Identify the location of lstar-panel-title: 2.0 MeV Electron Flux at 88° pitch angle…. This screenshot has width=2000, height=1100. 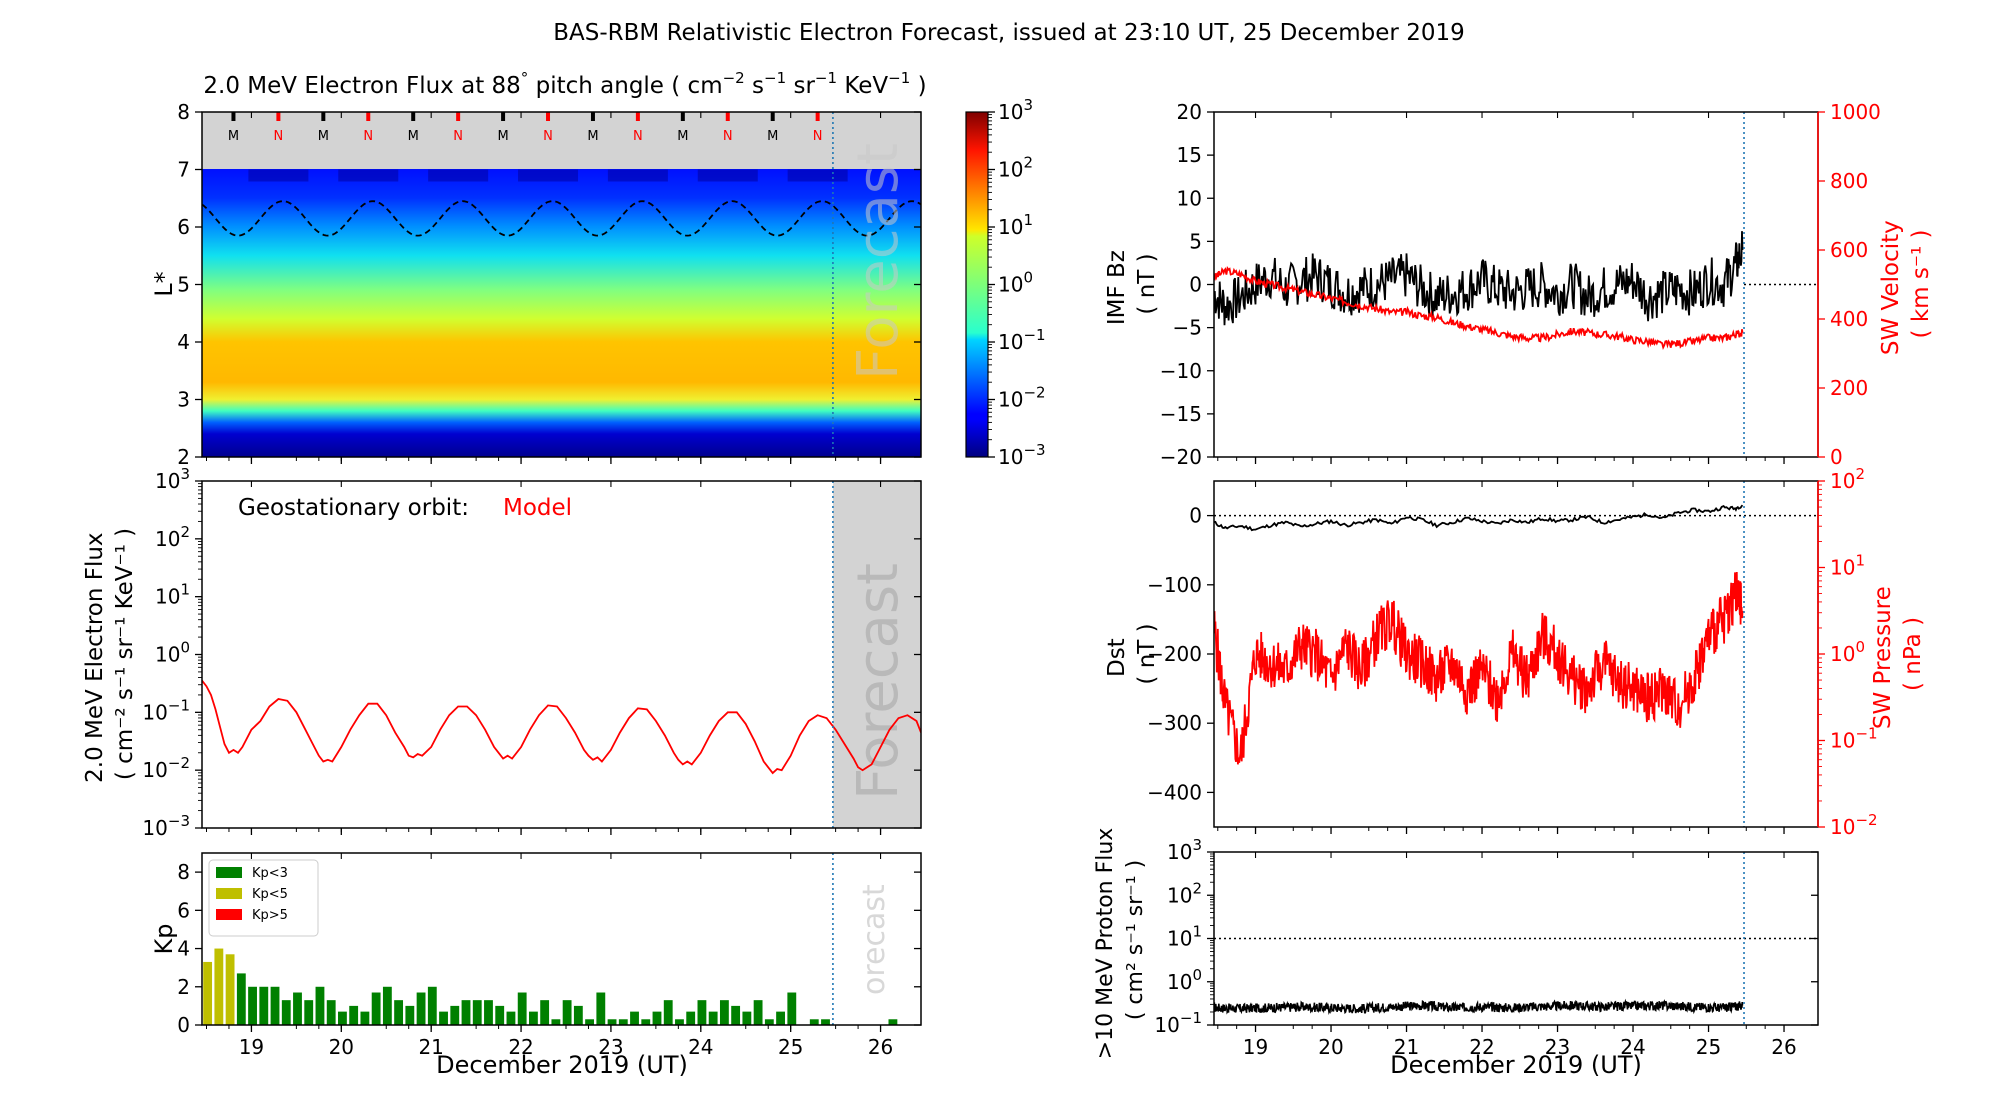
(564, 84).